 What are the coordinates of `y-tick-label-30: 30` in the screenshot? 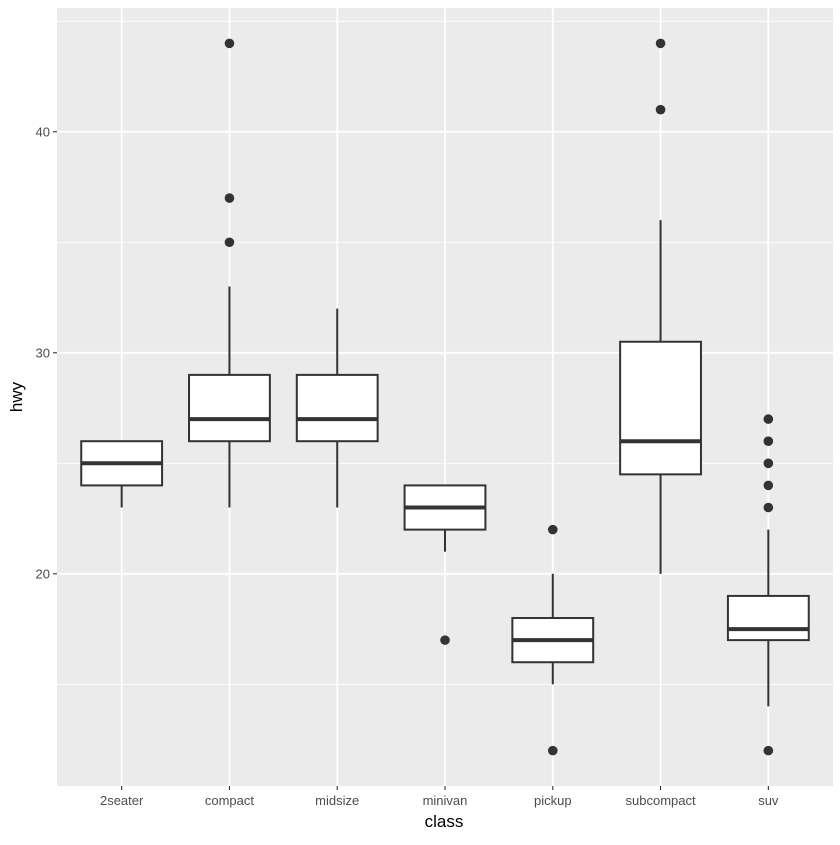 It's located at (43, 352).